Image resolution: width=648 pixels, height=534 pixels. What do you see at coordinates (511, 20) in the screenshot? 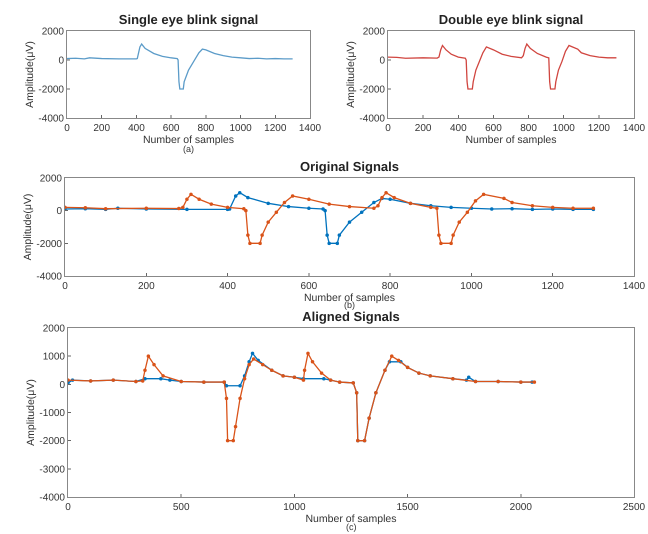
I see `chart-title: Double eye blink signal` at bounding box center [511, 20].